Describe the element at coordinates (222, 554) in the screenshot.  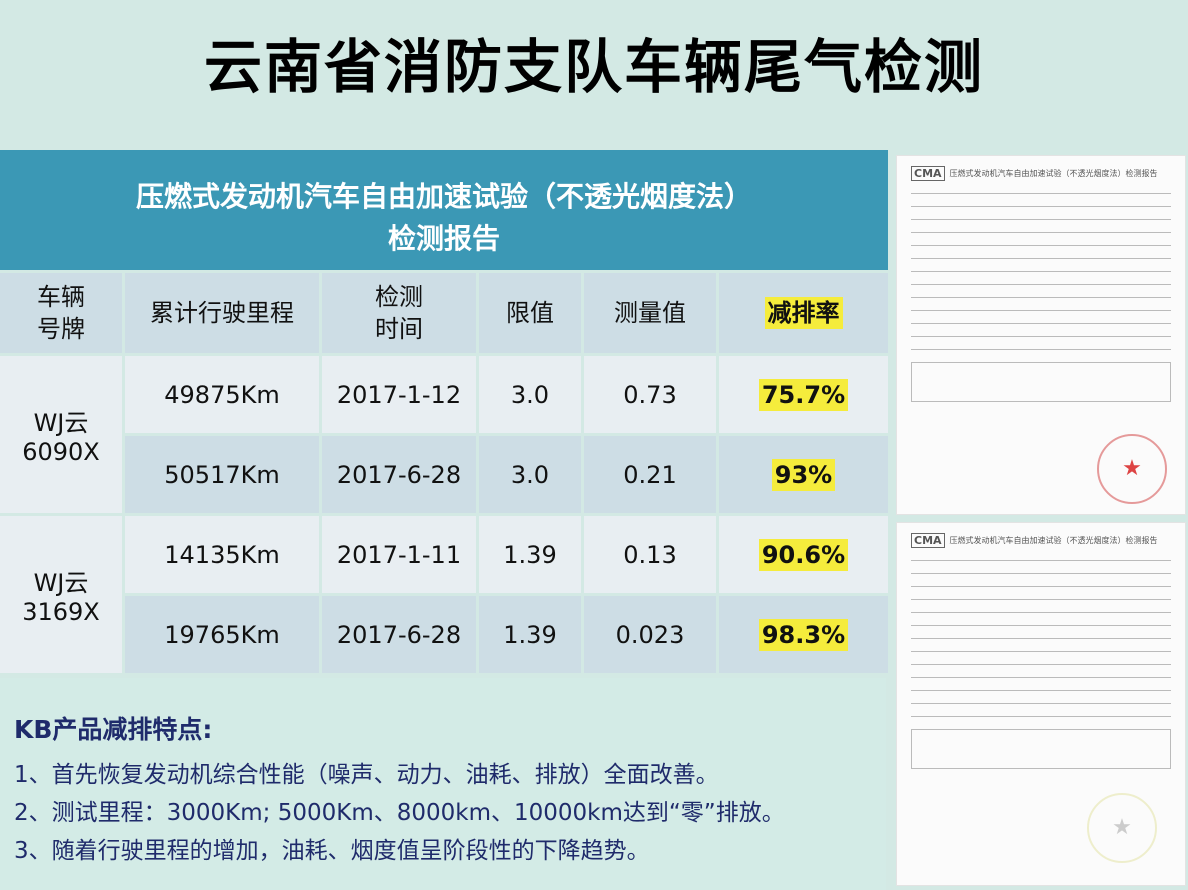
I see `mileage-cell: 14135Km` at that location.